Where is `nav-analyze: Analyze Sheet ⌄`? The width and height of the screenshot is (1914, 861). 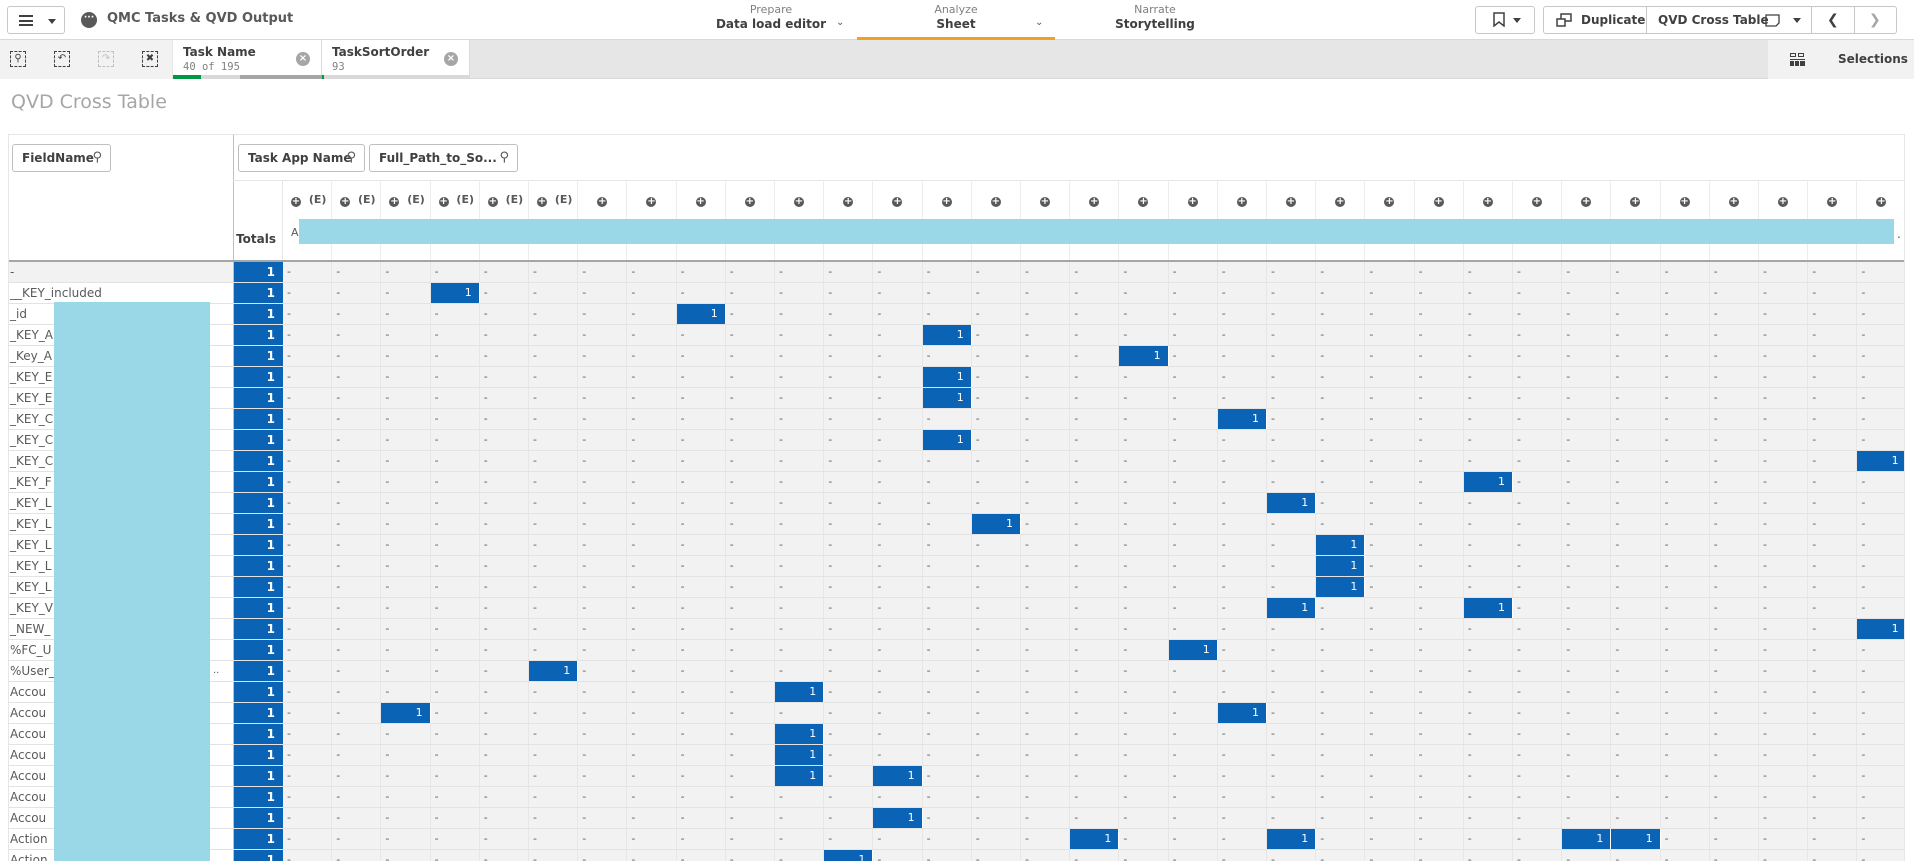
nav-analyze: Analyze Sheet ⌄ is located at coordinates (956, 20).